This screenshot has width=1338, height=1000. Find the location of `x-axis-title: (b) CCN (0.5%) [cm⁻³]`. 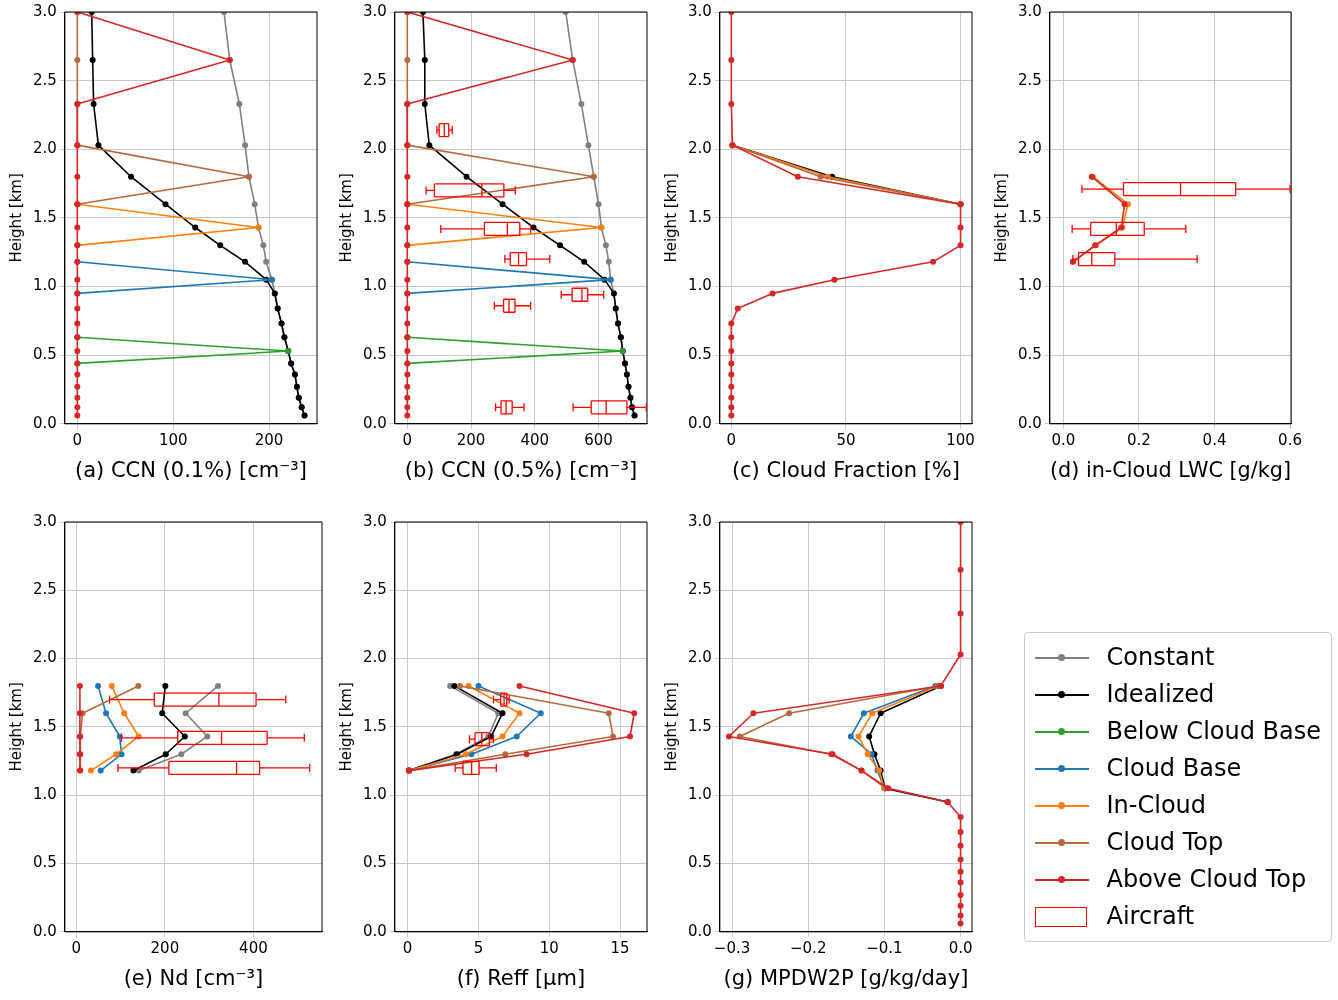

x-axis-title: (b) CCN (0.5%) [cm⁻³] is located at coordinates (521, 469).